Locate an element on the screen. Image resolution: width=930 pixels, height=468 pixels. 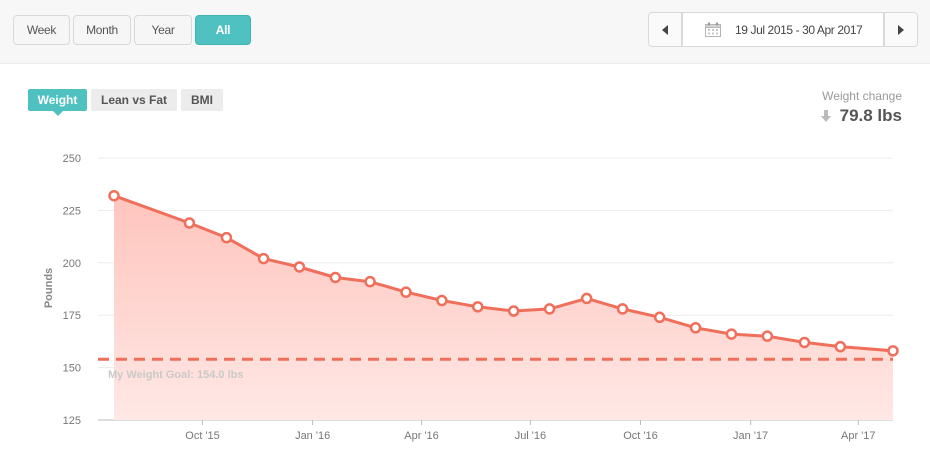
range-month-button: Month is located at coordinates (102, 30).